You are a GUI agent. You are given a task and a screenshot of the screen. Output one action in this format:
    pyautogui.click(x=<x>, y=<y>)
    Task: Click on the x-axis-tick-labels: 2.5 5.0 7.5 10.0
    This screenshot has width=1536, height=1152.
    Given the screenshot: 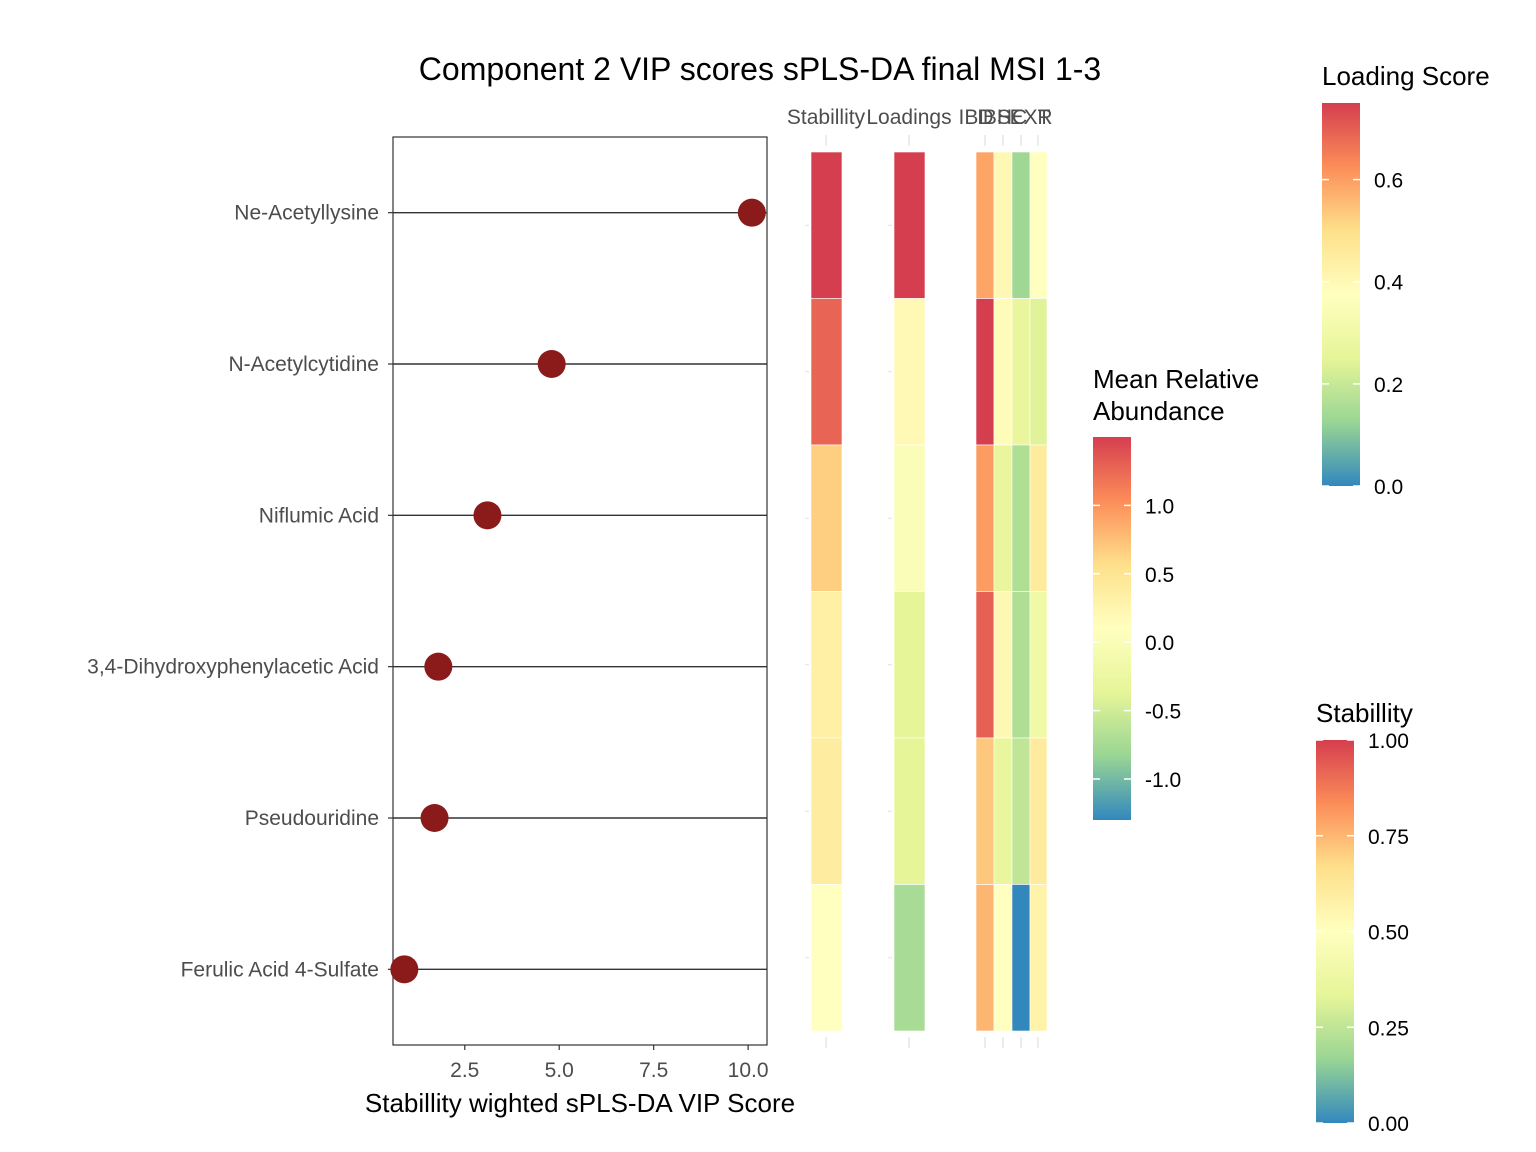 What is the action you would take?
    pyautogui.click(x=609, y=1063)
    